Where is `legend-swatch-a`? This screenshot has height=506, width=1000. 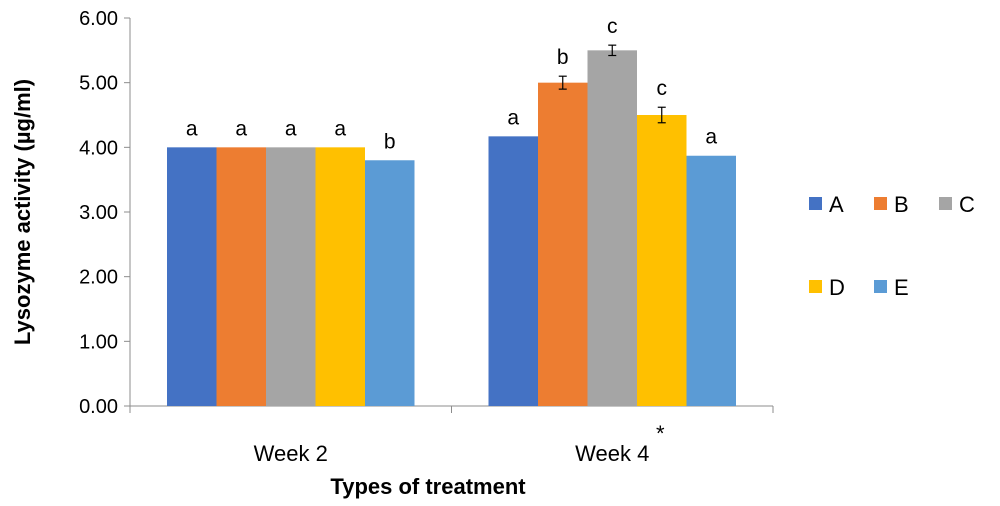
legend-swatch-a is located at coordinates (815, 203).